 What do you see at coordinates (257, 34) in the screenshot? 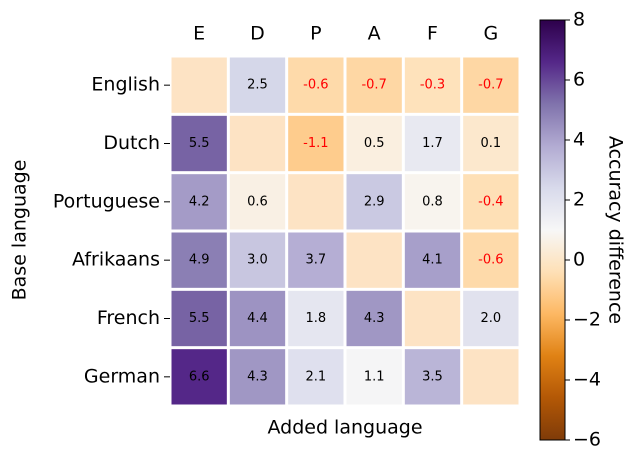
I see `column-label: D` at bounding box center [257, 34].